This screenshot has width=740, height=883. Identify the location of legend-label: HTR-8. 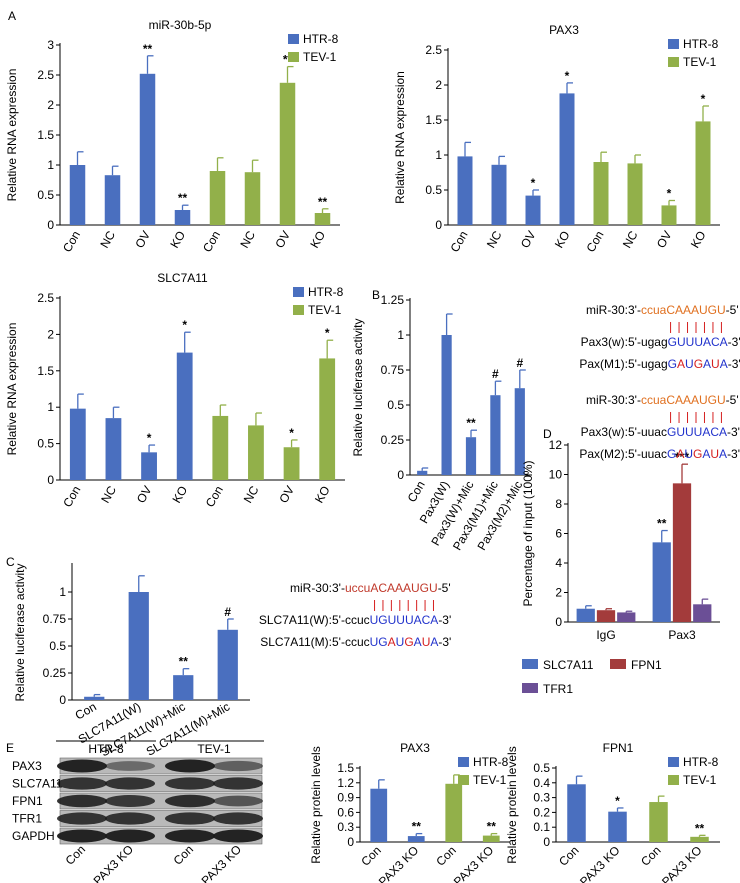
(321, 39).